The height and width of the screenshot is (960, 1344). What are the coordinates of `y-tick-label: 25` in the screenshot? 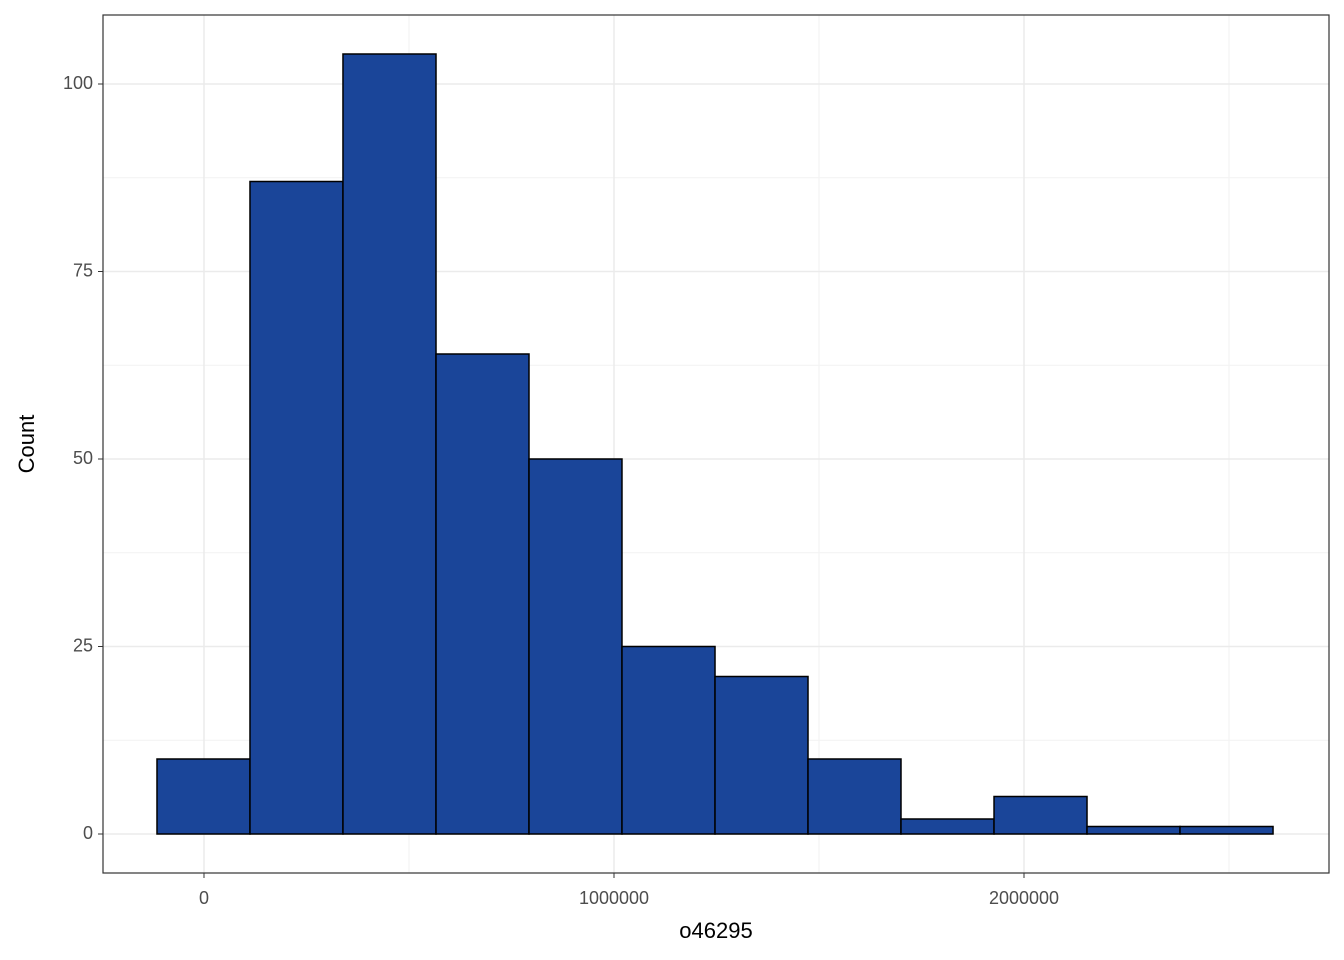 It's located at (83, 645).